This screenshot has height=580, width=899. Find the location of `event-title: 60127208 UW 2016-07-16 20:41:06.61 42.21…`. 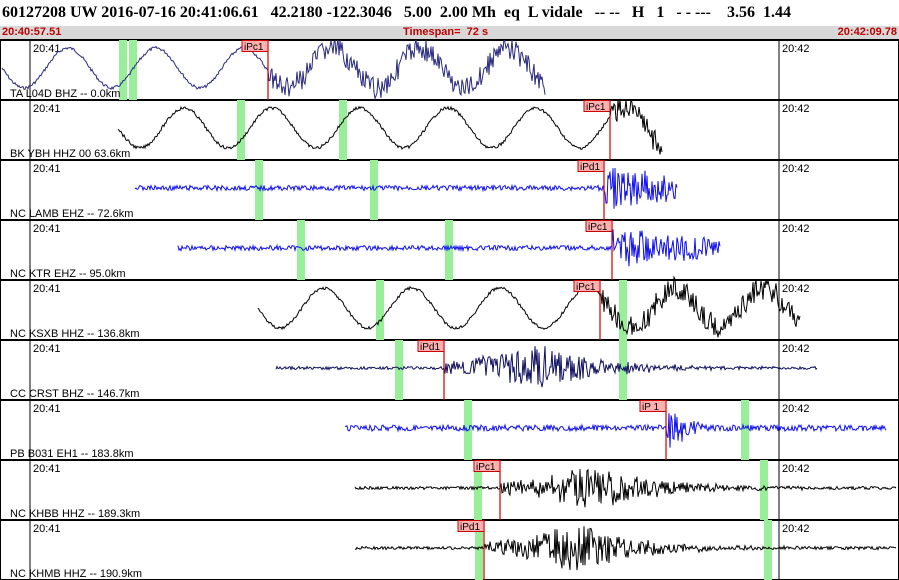

event-title: 60127208 UW 2016-07-16 20:41:06.61 42.21… is located at coordinates (396, 12).